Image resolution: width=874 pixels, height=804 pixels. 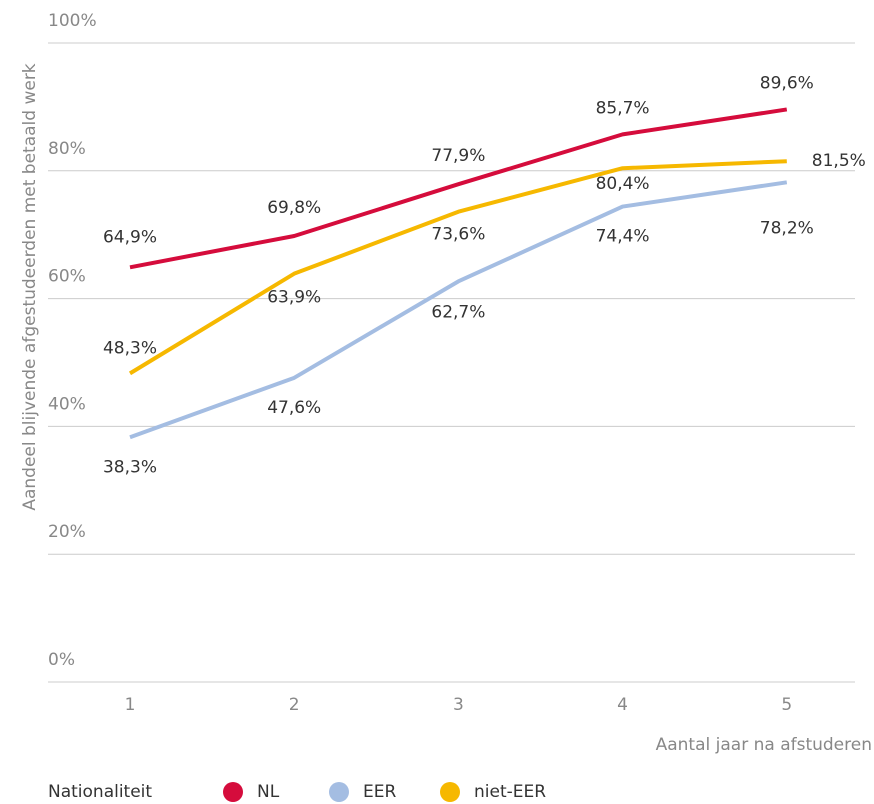 What do you see at coordinates (787, 83) in the screenshot?
I see `data-label: 89,6%` at bounding box center [787, 83].